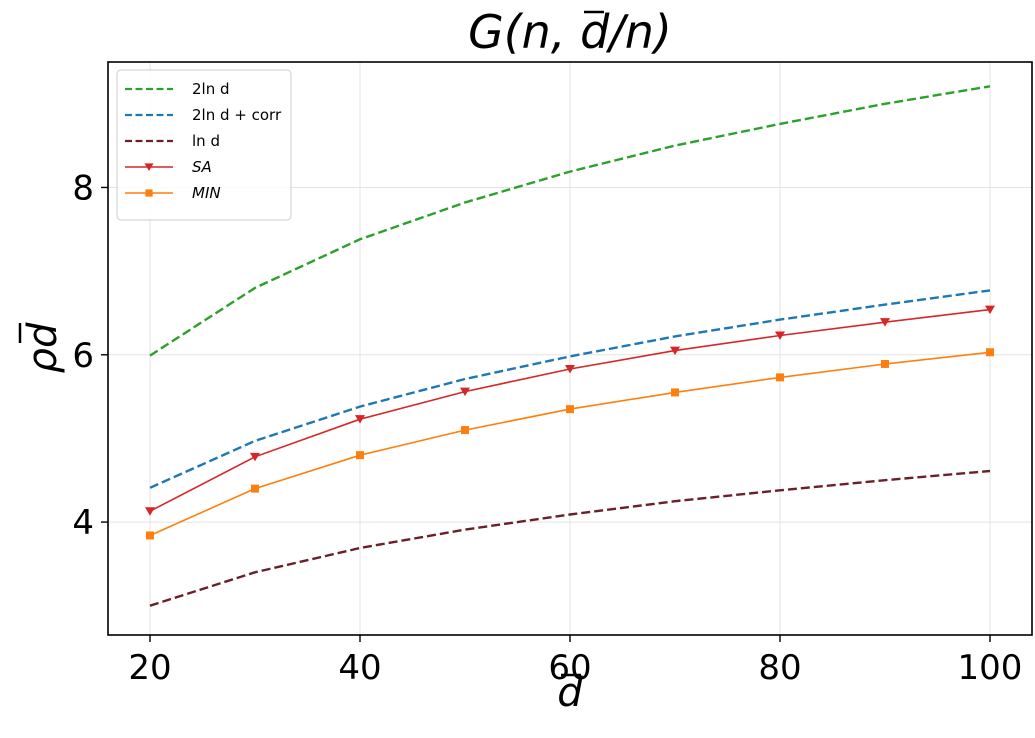 The height and width of the screenshot is (738, 1035). What do you see at coordinates (570, 693) in the screenshot?
I see `x-axis-label: d` at bounding box center [570, 693].